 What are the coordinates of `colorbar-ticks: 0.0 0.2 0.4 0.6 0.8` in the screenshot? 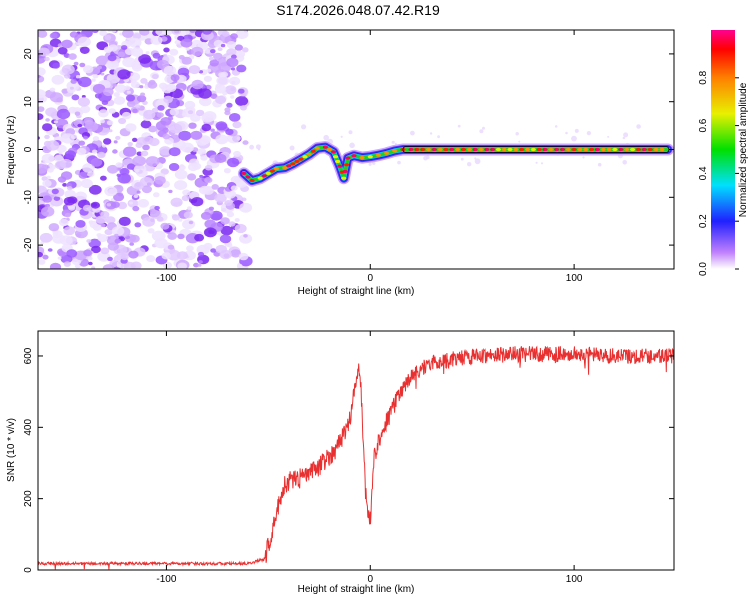 It's located at (718, 173).